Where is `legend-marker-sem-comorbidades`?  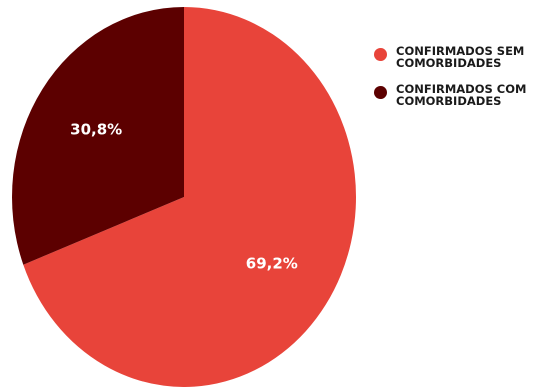
legend-marker-sem-comorbidades is located at coordinates (380, 54).